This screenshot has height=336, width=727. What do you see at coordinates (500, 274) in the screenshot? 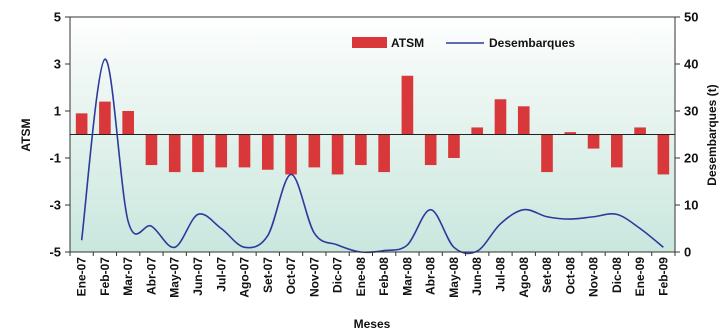
I see `x-tick-label: Jul-08` at bounding box center [500, 274].